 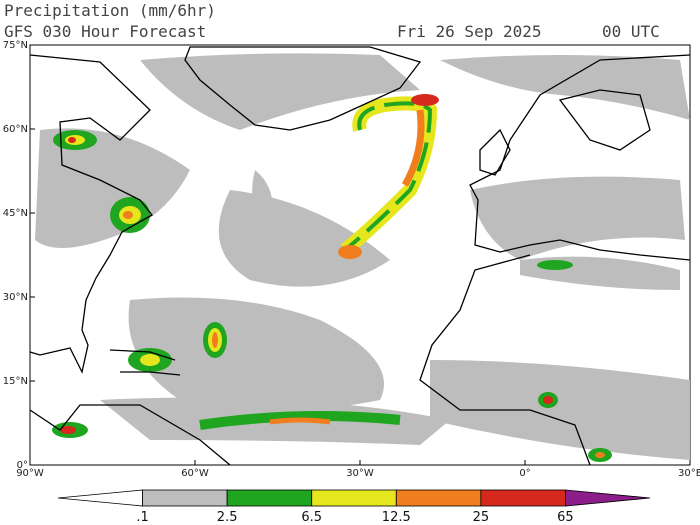 What do you see at coordinates (311, 517) in the screenshot?
I see `colorbar-label: 6.5` at bounding box center [311, 517].